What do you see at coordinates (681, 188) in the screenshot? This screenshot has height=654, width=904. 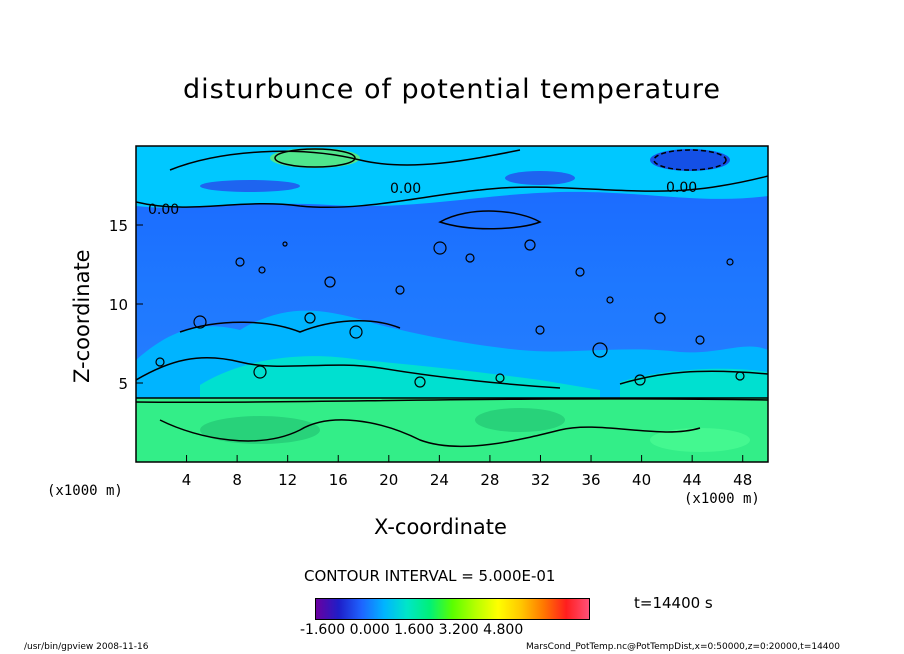 I see `contour-label-2: 0.00` at bounding box center [681, 188].